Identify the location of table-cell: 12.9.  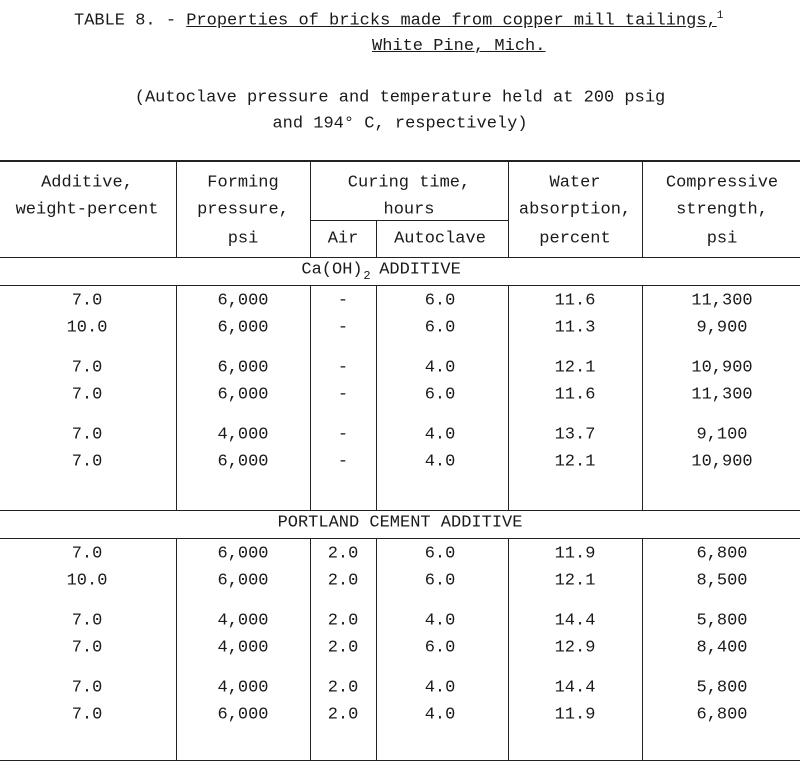
(575, 648).